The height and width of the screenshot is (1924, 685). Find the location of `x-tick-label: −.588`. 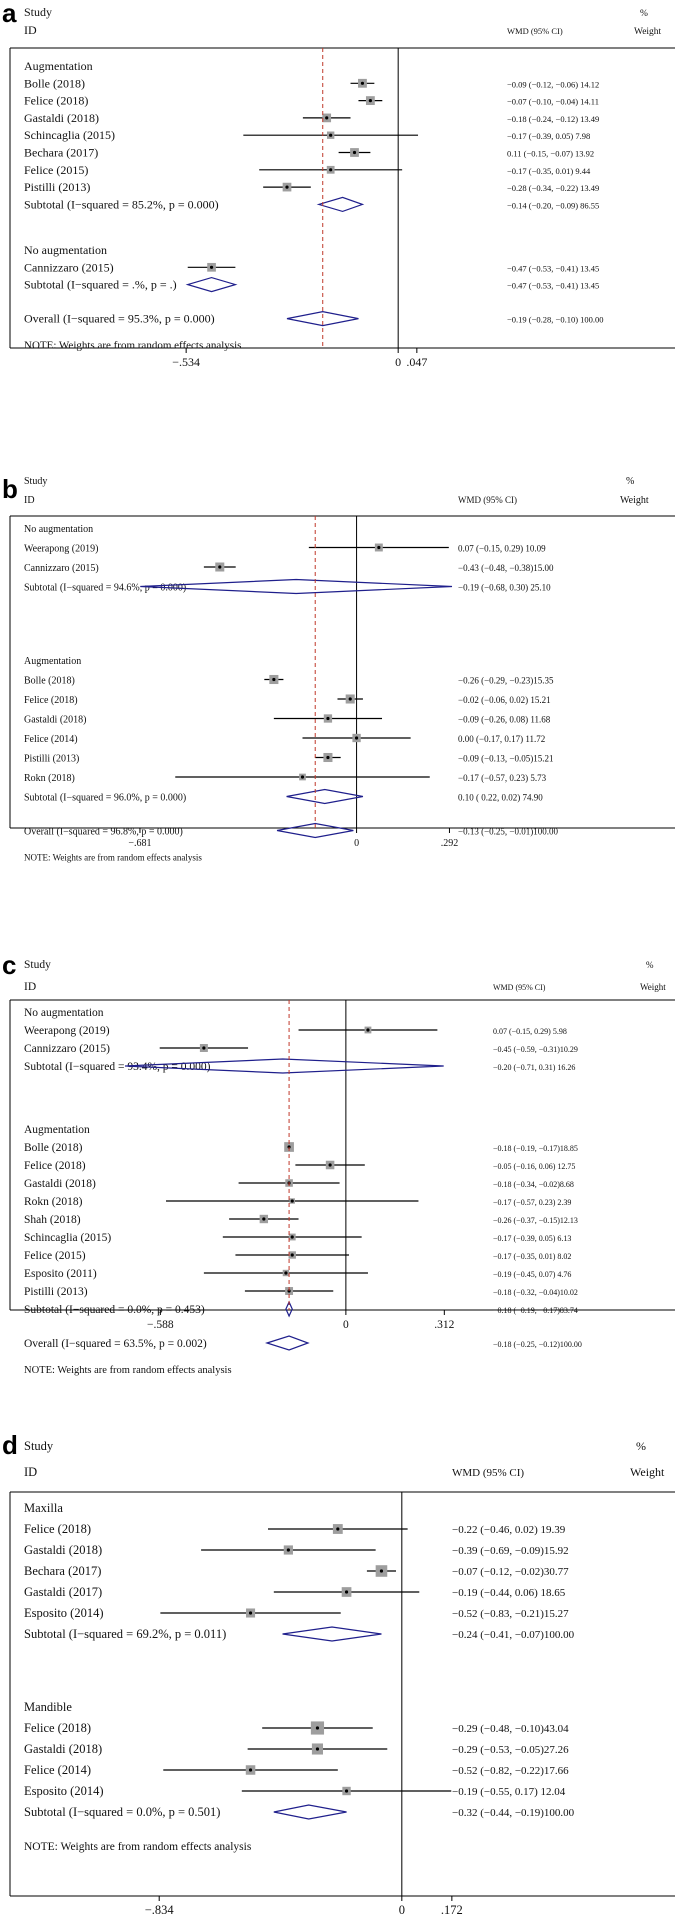

x-tick-label: −.588 is located at coordinates (160, 1325).